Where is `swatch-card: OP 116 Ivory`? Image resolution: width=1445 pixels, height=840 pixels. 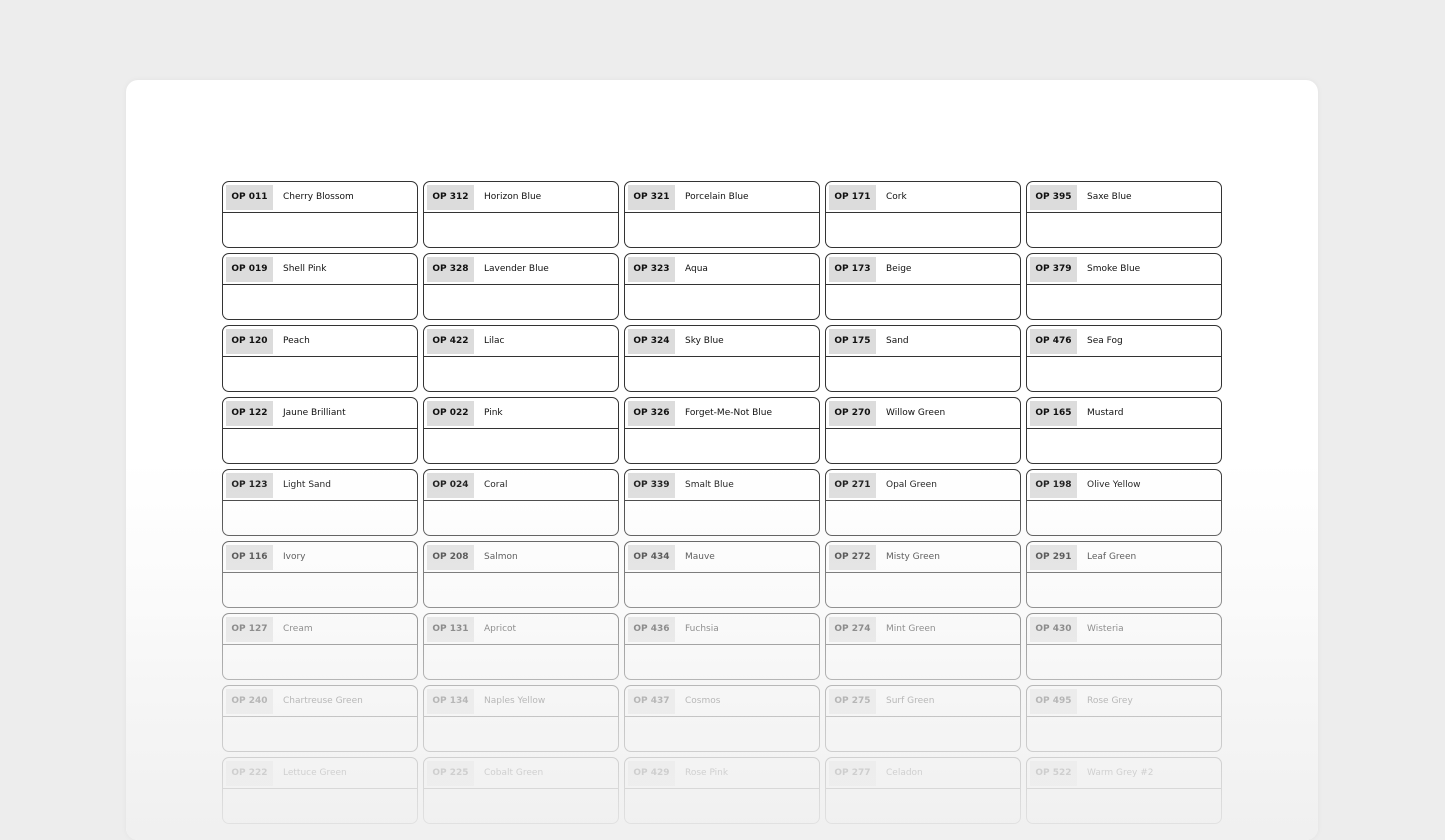 swatch-card: OP 116 Ivory is located at coordinates (320, 574).